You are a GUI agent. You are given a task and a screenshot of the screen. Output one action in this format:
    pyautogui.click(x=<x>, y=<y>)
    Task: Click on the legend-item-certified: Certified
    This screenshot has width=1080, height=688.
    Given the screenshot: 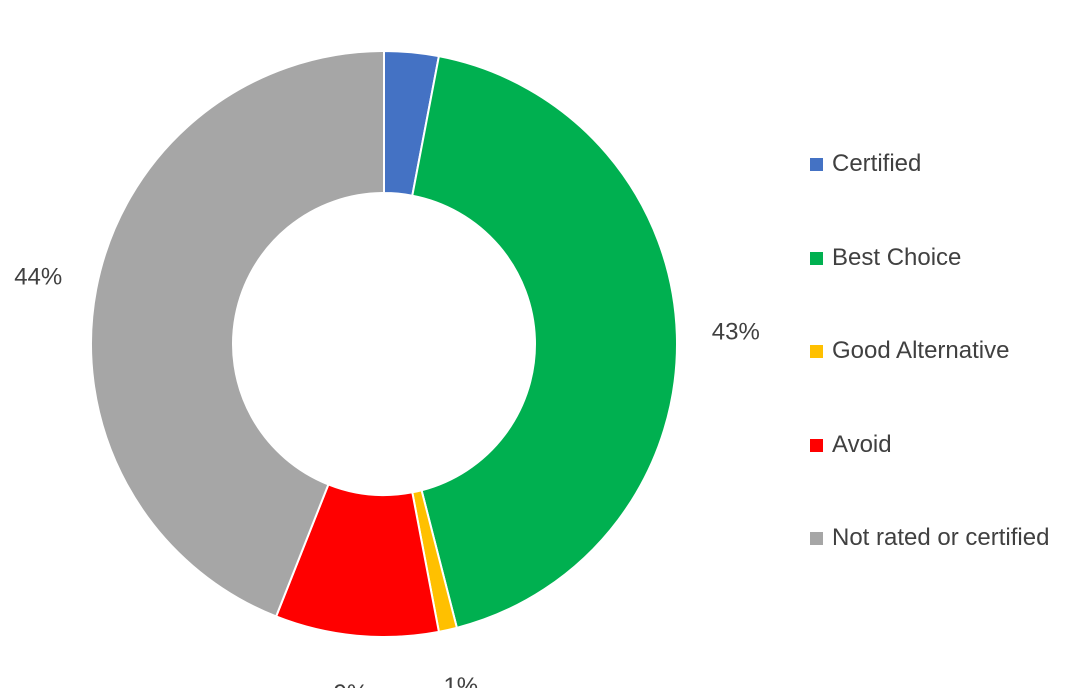 What is the action you would take?
    pyautogui.click(x=944, y=195)
    